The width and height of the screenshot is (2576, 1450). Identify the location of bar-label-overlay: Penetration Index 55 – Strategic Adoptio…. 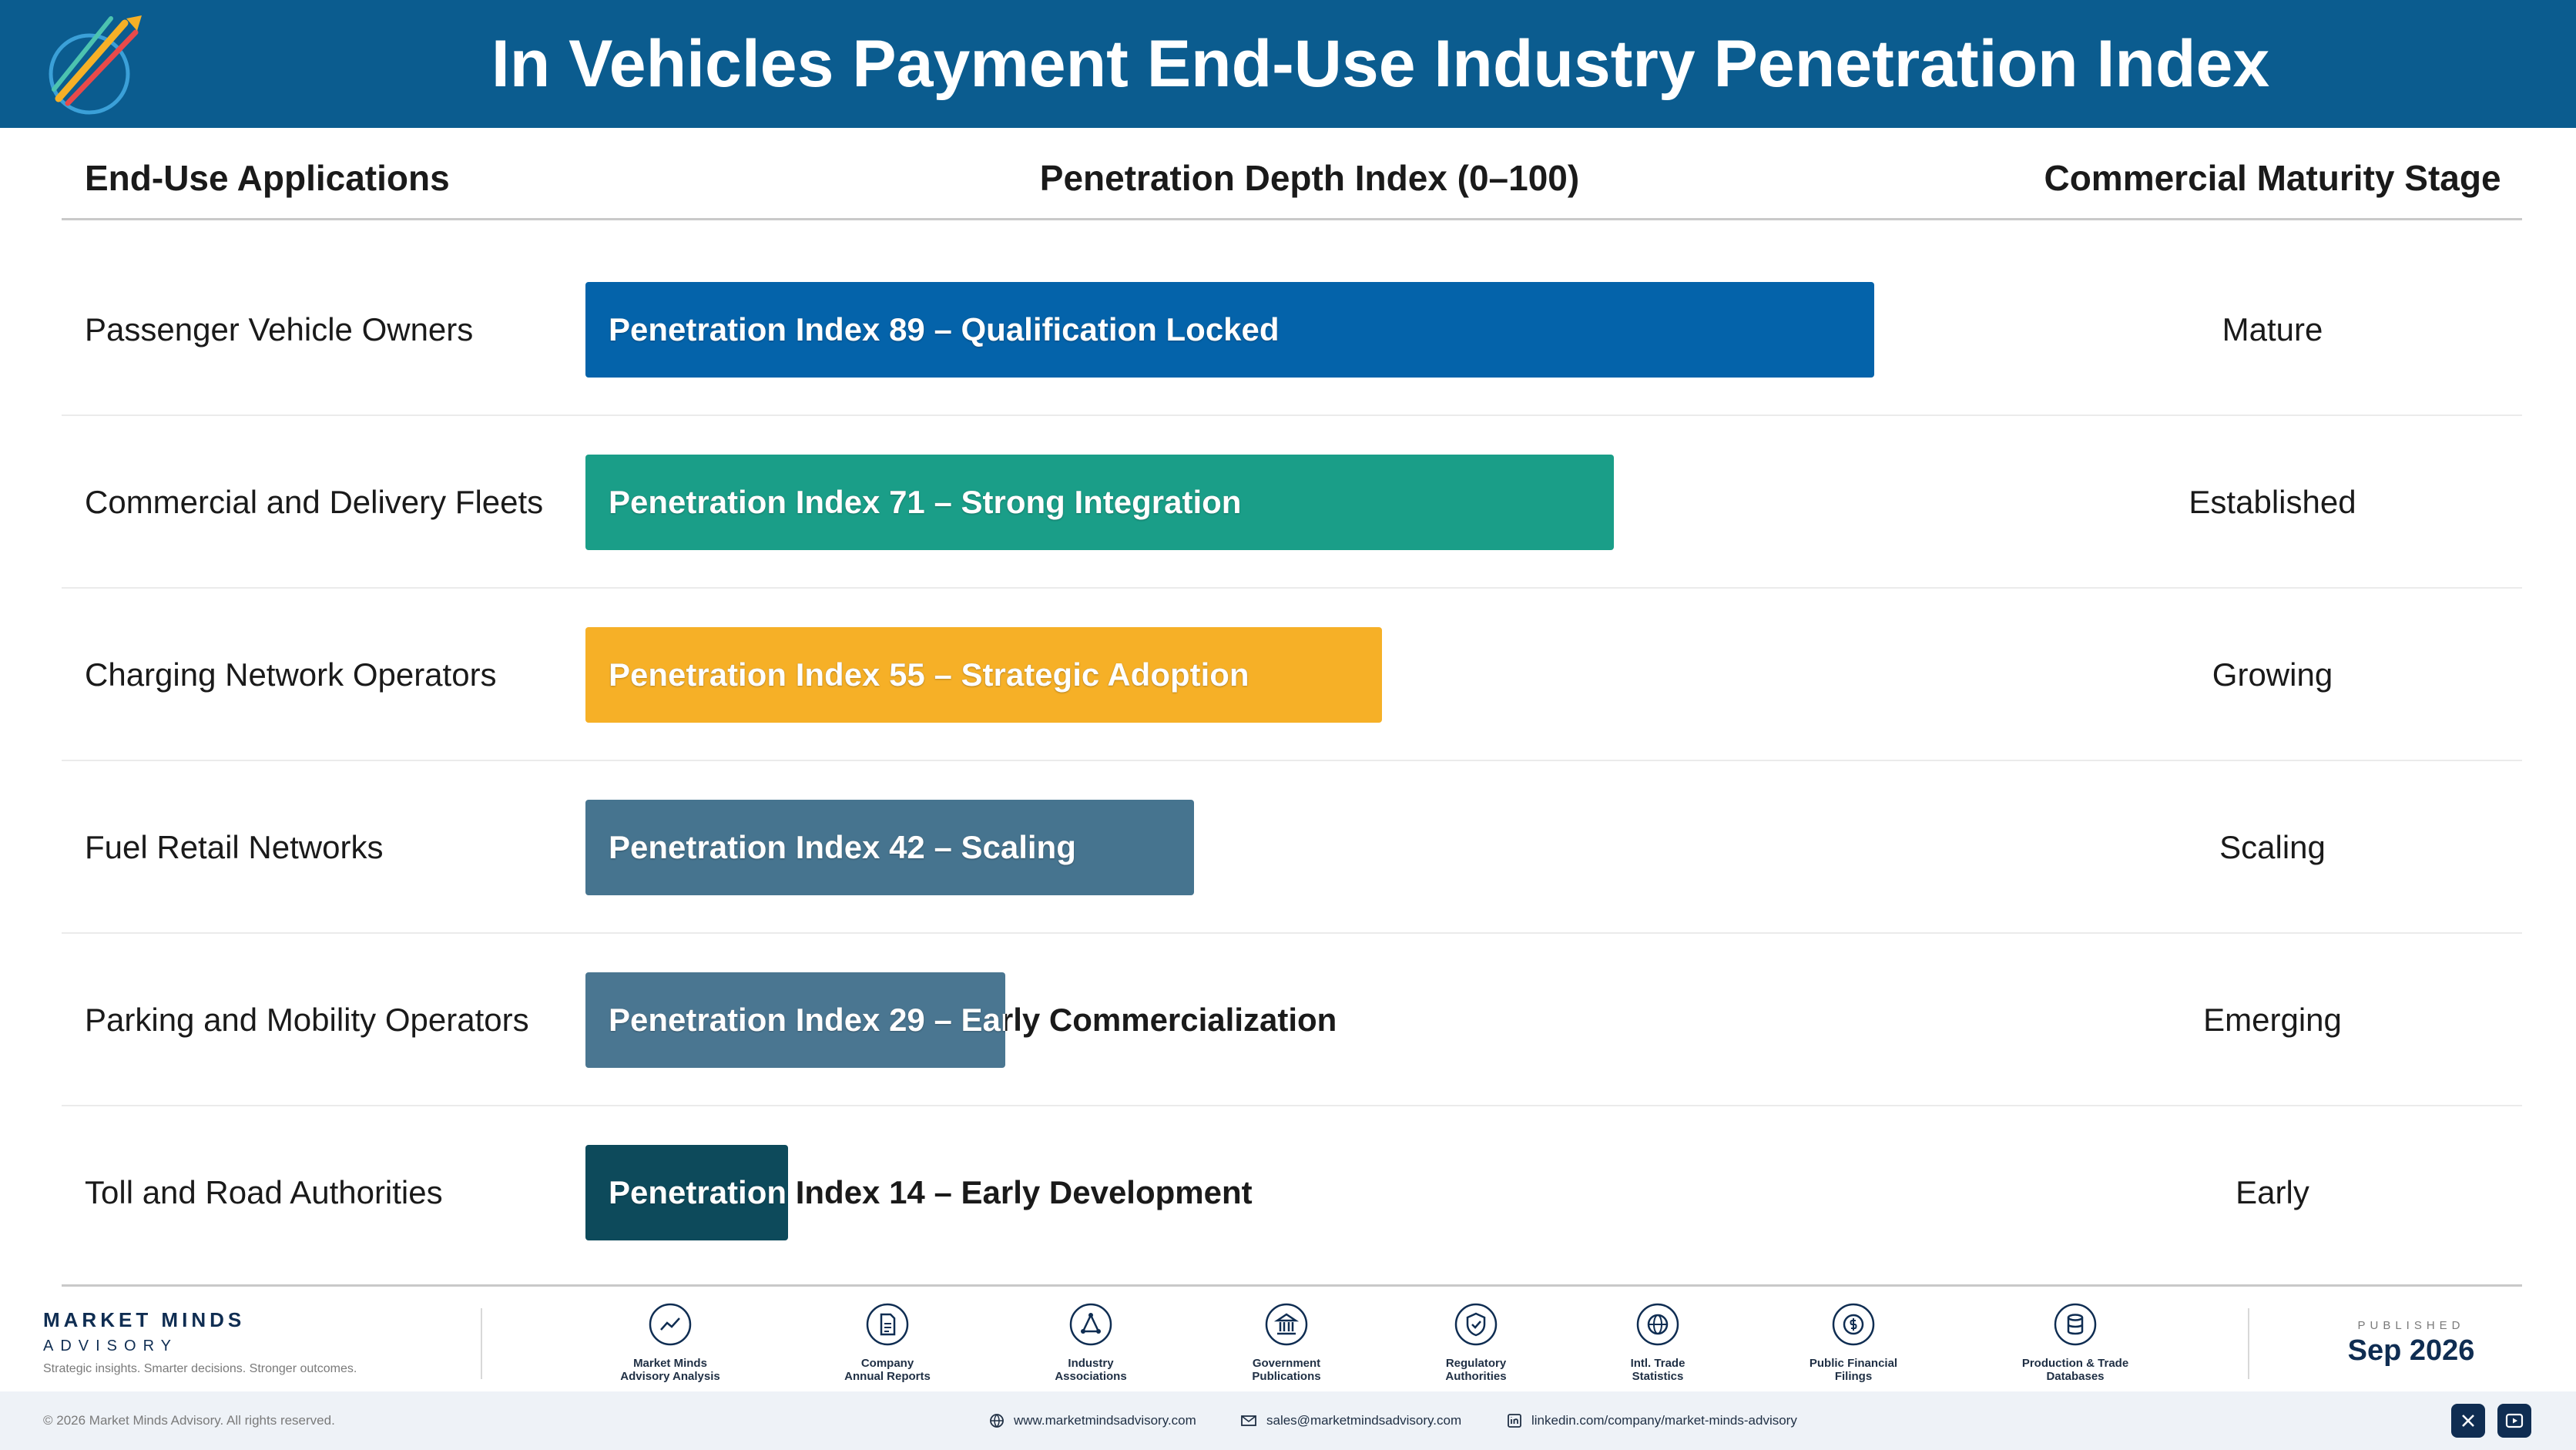
(929, 674).